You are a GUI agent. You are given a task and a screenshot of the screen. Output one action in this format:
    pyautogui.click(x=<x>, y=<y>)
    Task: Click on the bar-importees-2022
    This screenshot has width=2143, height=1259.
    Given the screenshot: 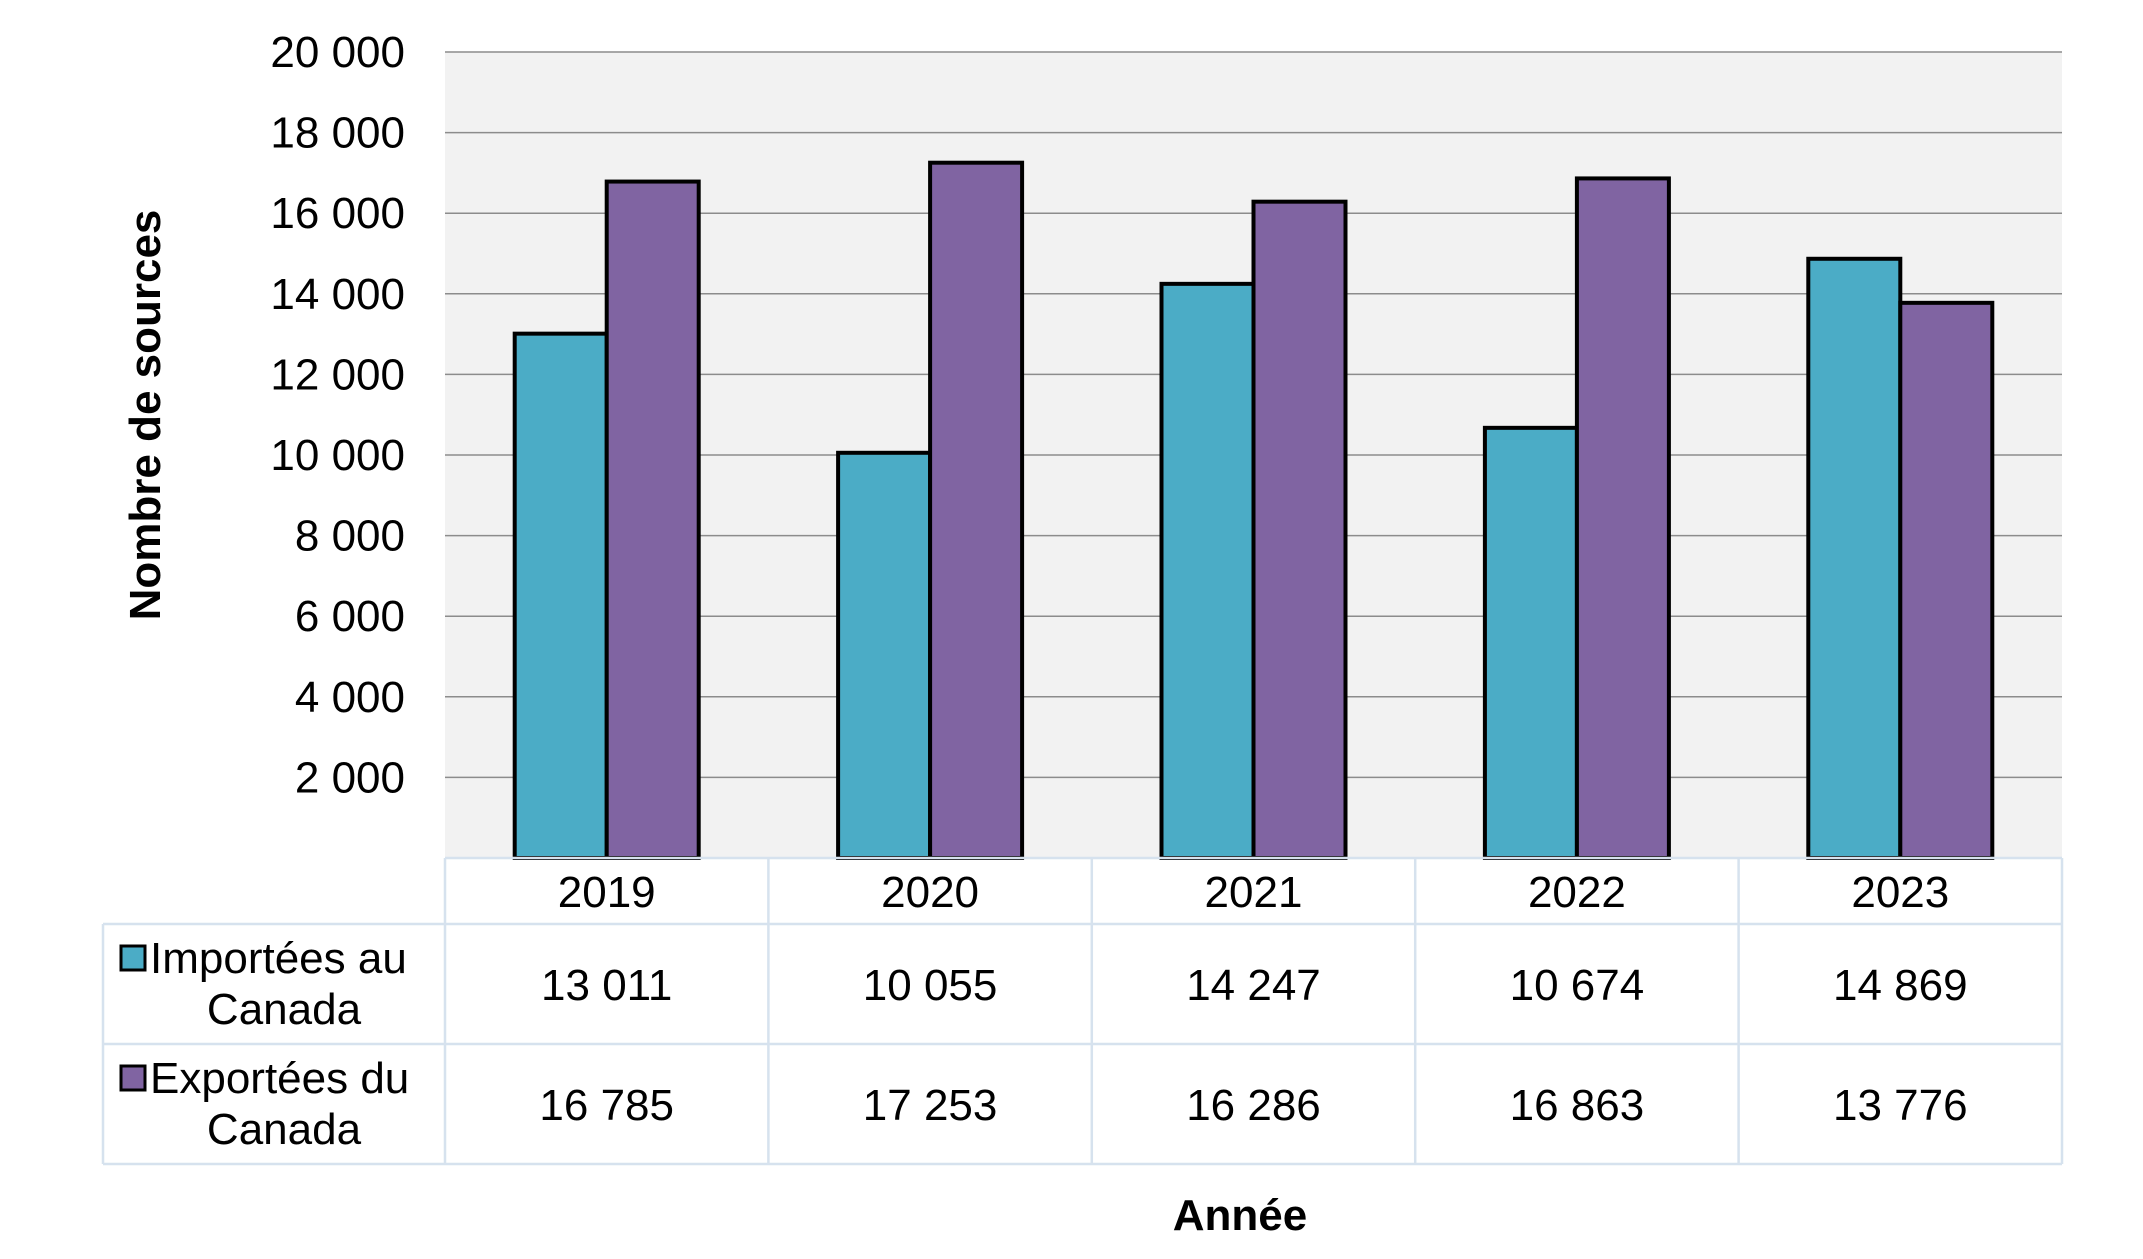 What is the action you would take?
    pyautogui.click(x=1530, y=642)
    